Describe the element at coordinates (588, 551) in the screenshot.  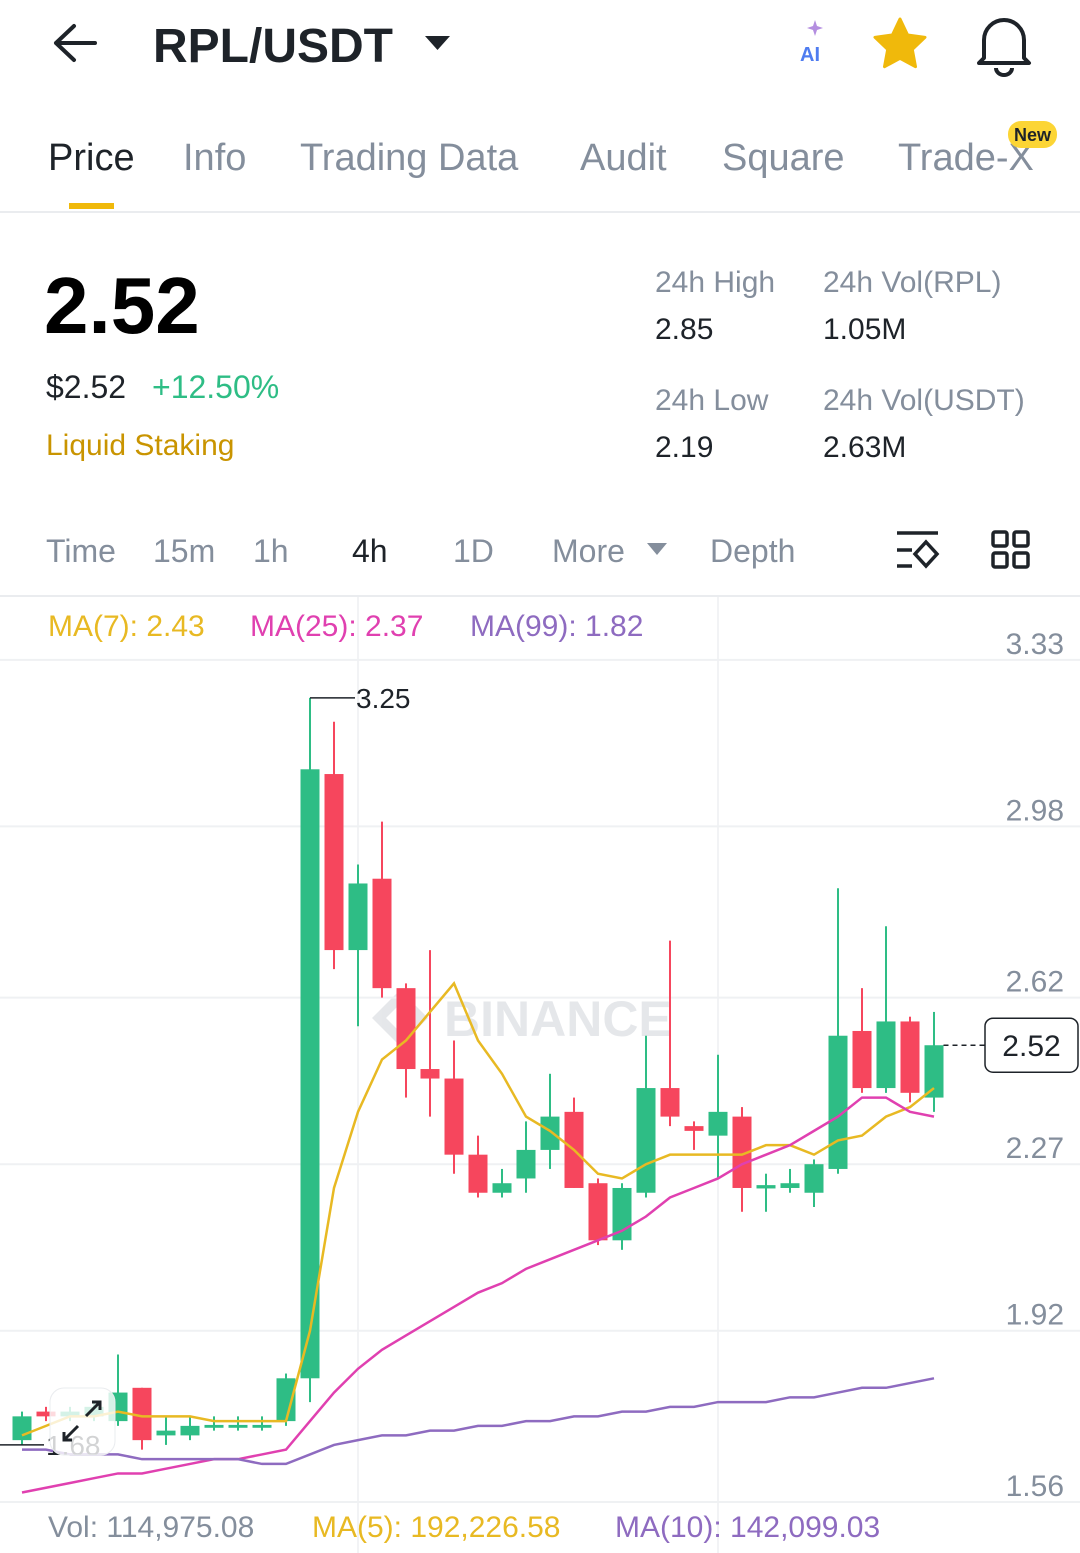
I see `interval: More` at that location.